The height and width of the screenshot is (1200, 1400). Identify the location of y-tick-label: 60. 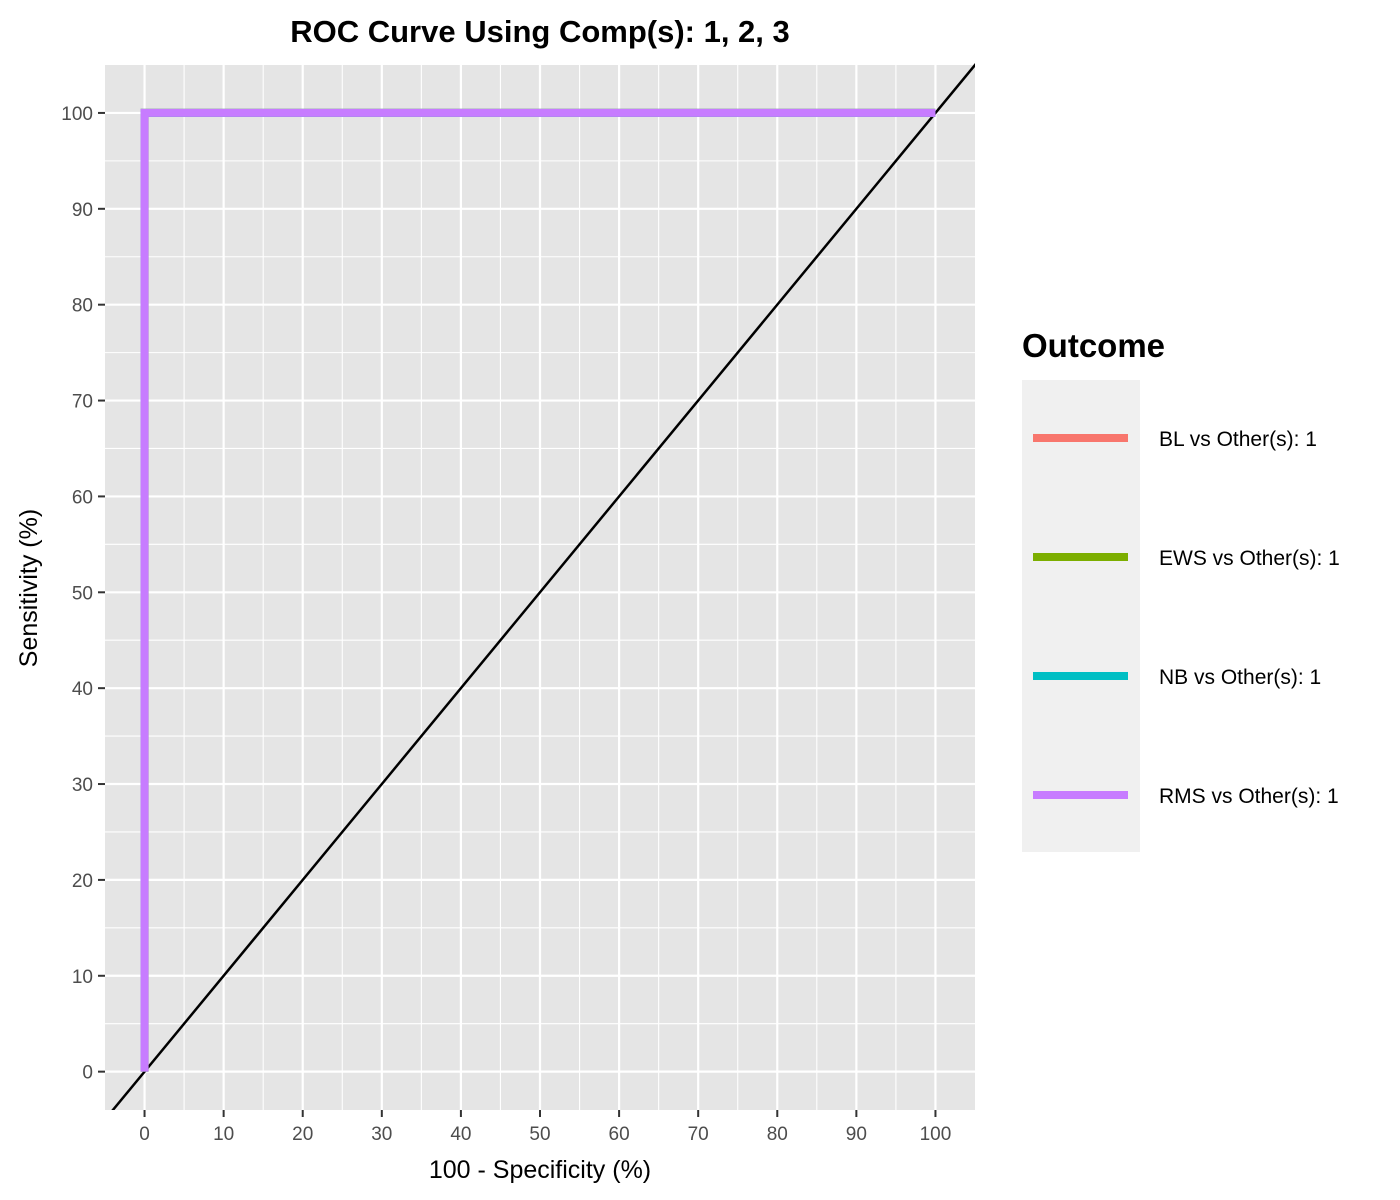
(82, 497).